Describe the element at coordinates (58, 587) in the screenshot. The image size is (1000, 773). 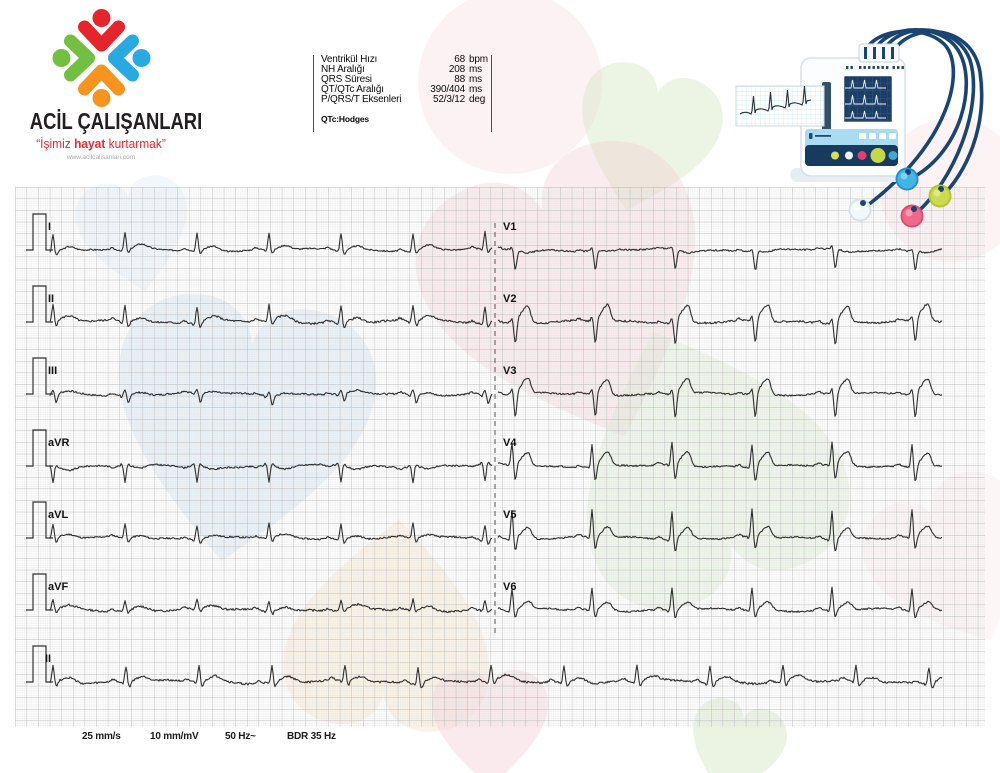
I see `lead-label-aVF: aVF` at that location.